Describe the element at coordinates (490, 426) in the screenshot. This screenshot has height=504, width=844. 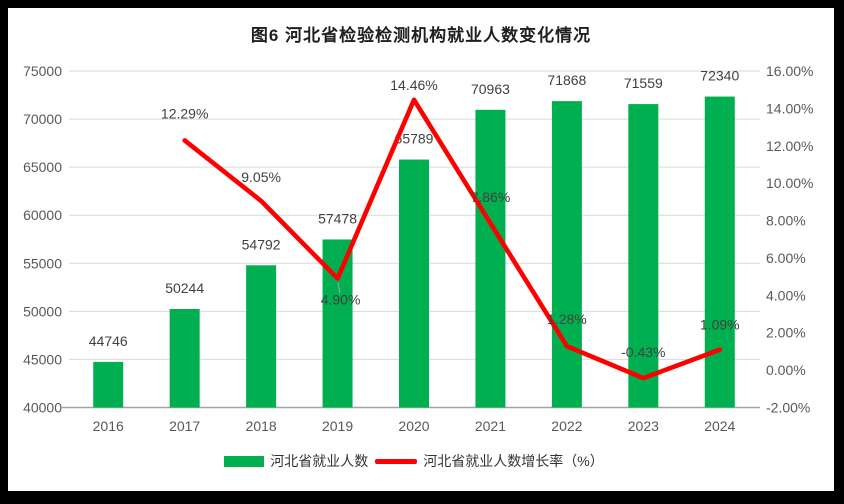
I see `category-label: 2021` at that location.